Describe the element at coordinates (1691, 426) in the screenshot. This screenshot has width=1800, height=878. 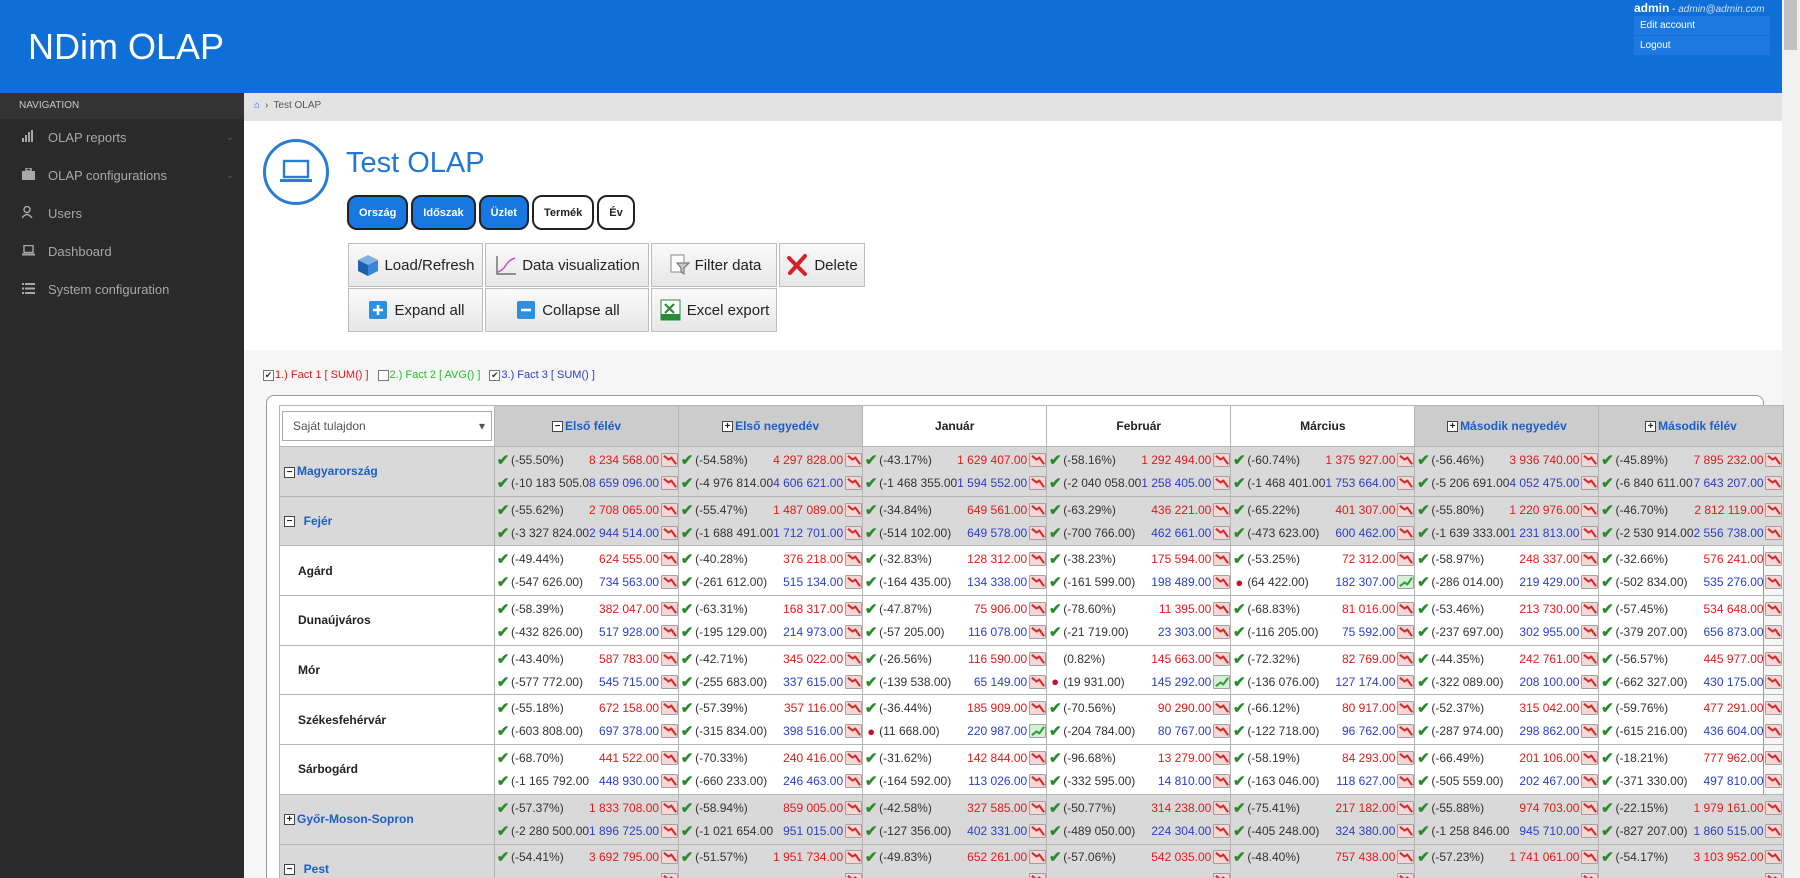
I see `column-header: + Második félév` at that location.